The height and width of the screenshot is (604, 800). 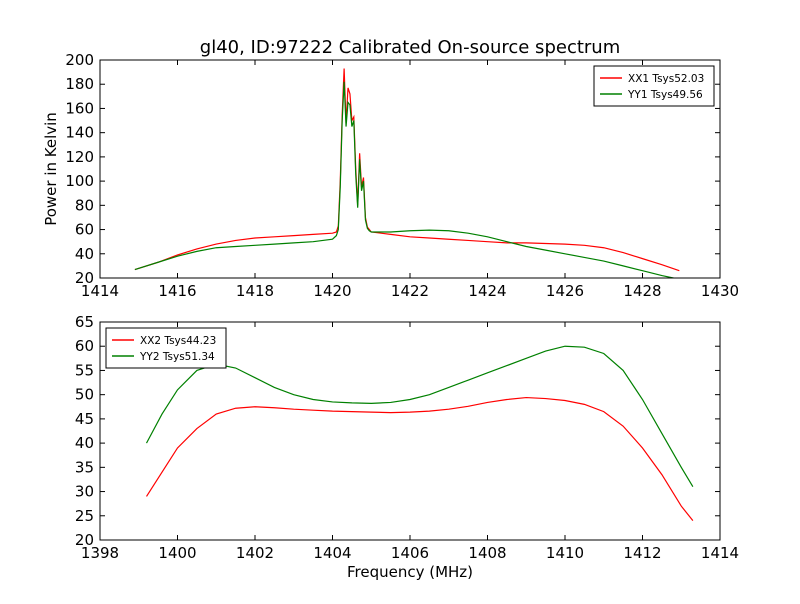 What do you see at coordinates (666, 79) in the screenshot?
I see `legend-label: XX1 Tsys52.03` at bounding box center [666, 79].